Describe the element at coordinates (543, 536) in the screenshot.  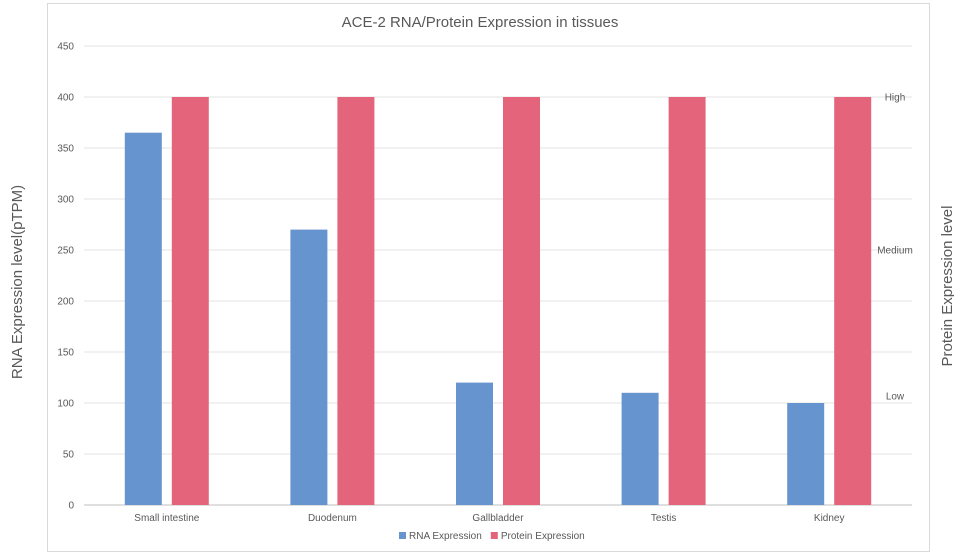
I see `legend-label: Protein Expression` at that location.